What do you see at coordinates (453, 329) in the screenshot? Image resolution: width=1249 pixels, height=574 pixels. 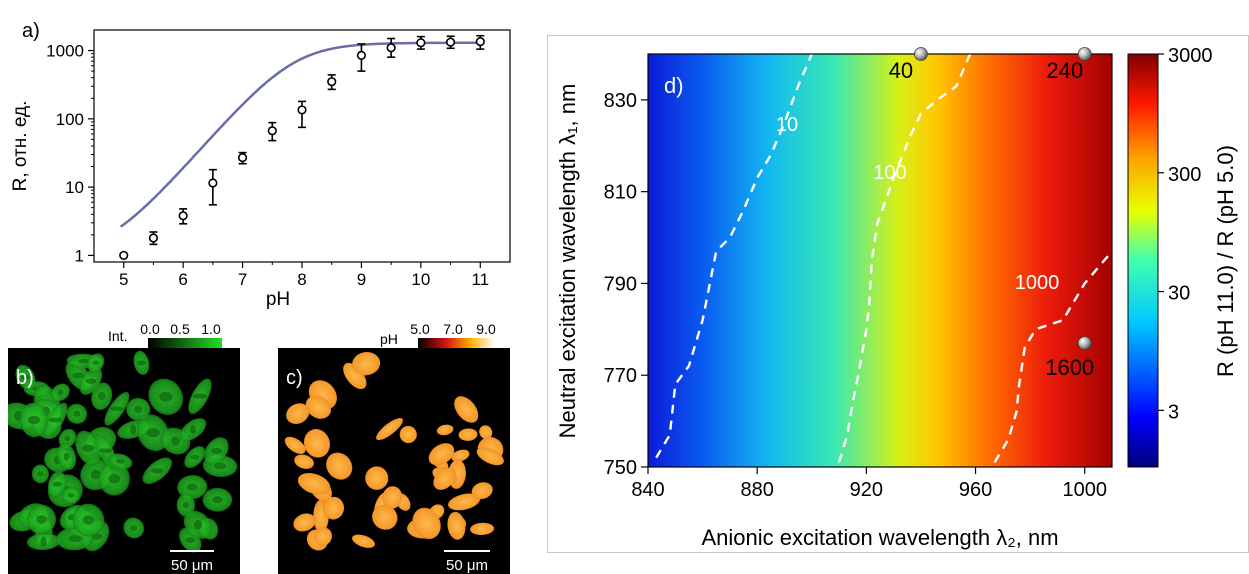 I see `colorbar-c-tick: 7.0` at bounding box center [453, 329].